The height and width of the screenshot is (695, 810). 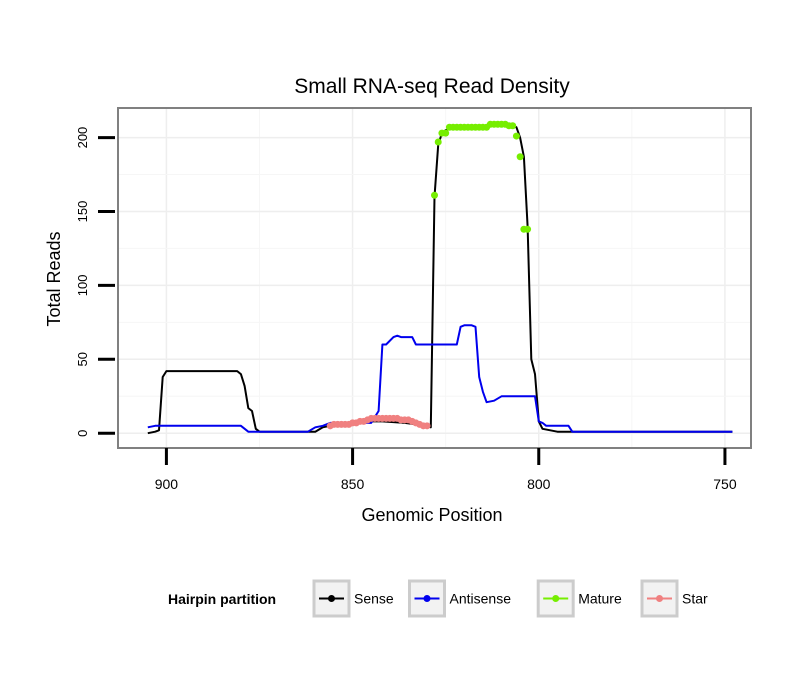 I want to click on series-antisense, so click(x=440, y=378).